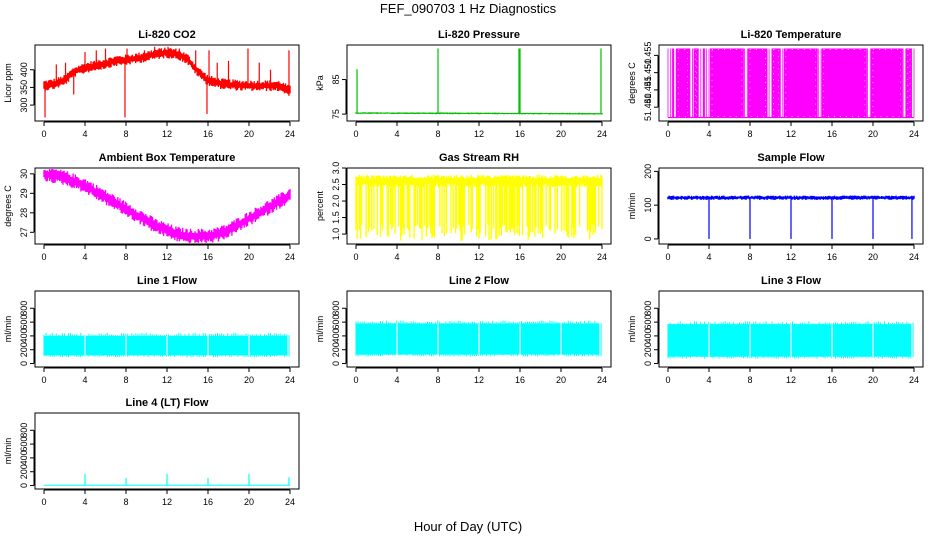  I want to click on y-tick-label: 0, so click(648, 238).